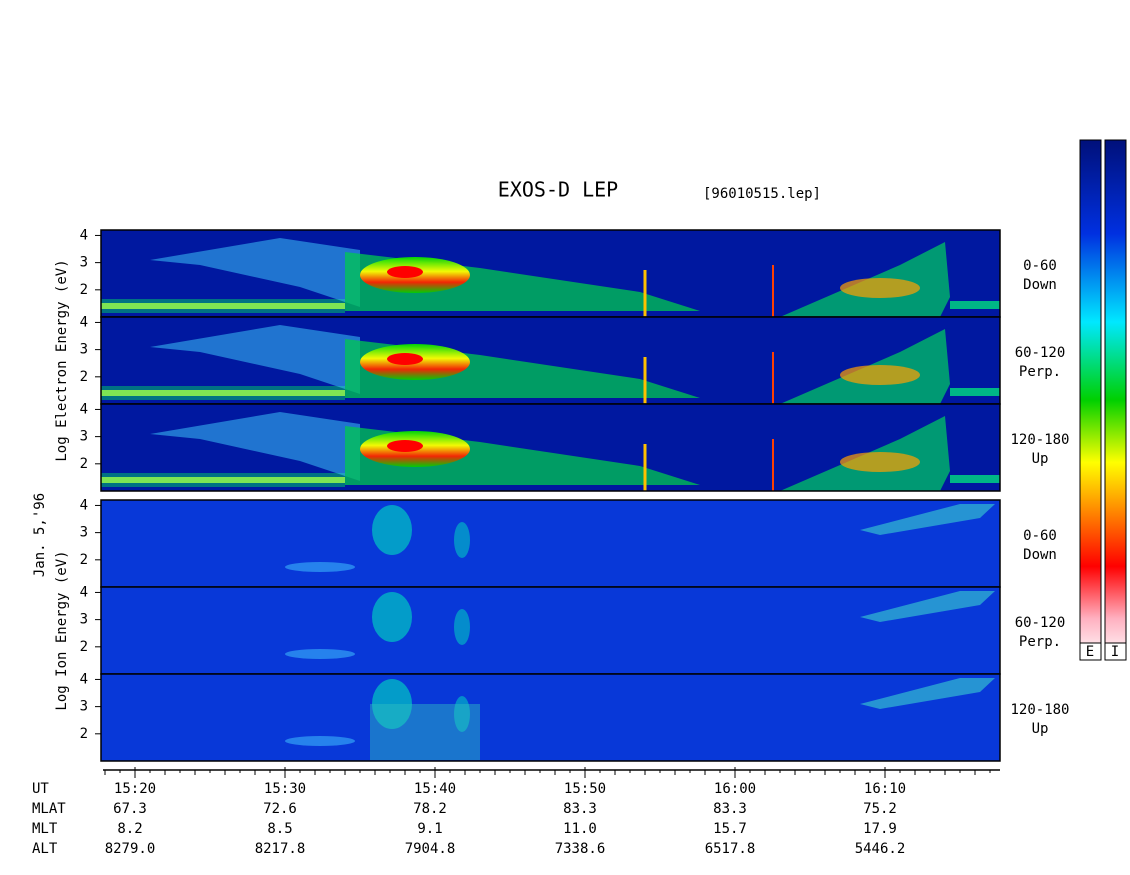  What do you see at coordinates (130, 809) in the screenshot?
I see `row-value: 67.3` at bounding box center [130, 809].